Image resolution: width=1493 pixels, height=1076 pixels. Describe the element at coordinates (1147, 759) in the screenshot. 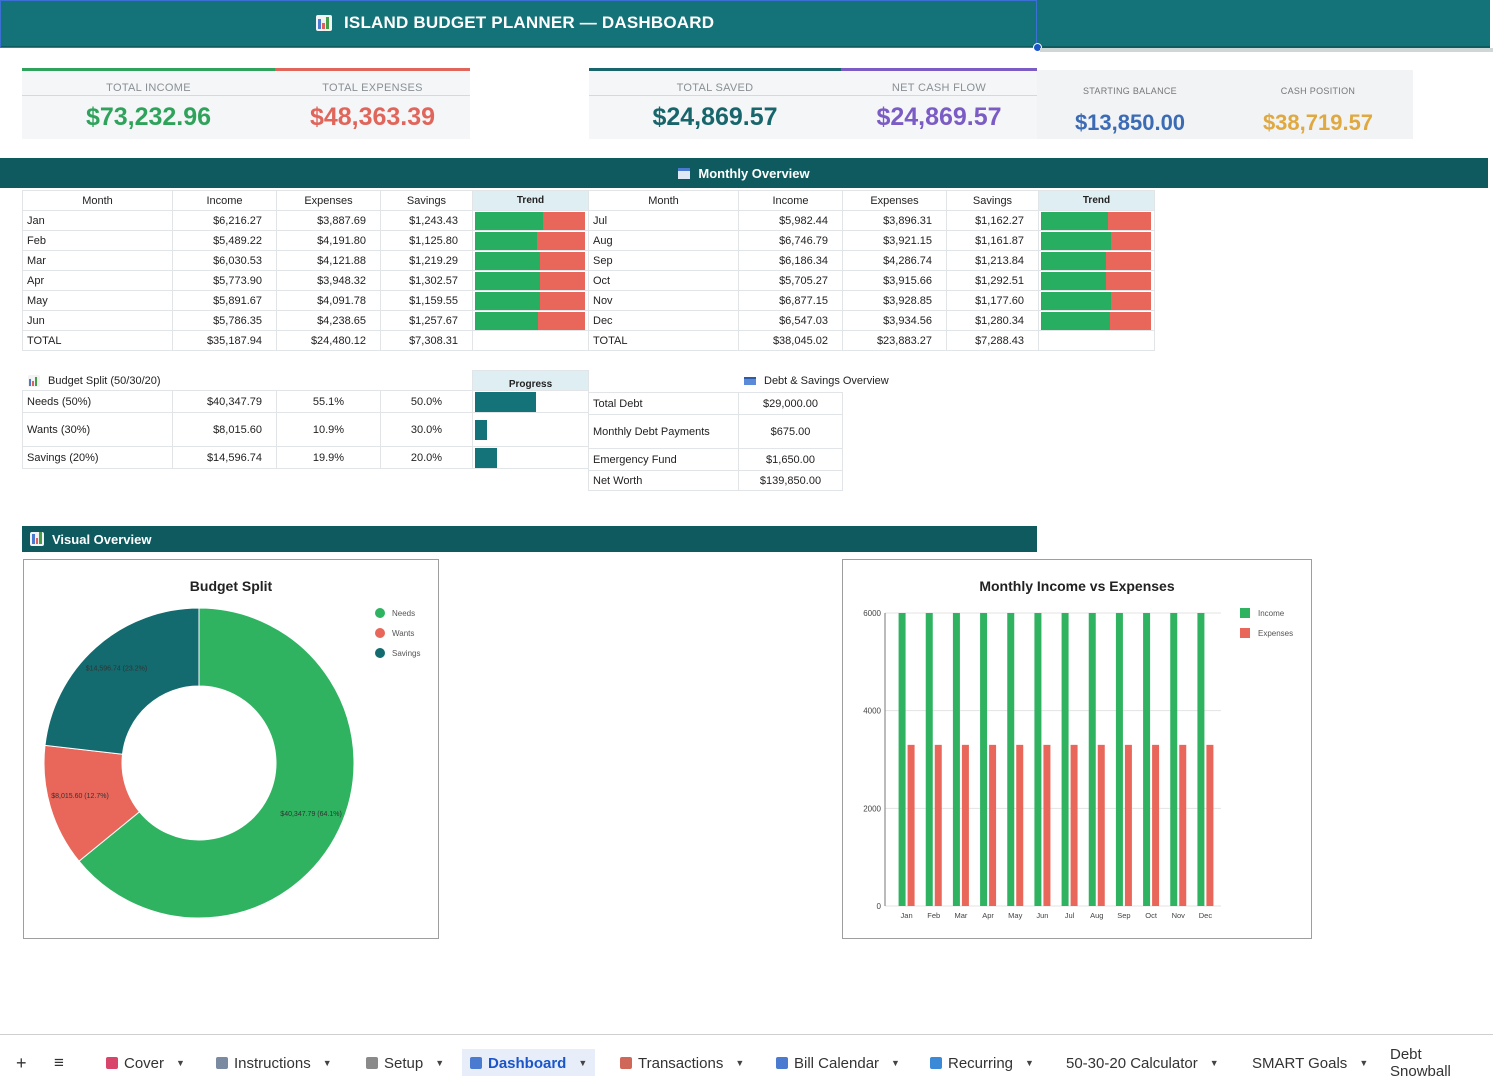

I see `bar-income-oct` at that location.